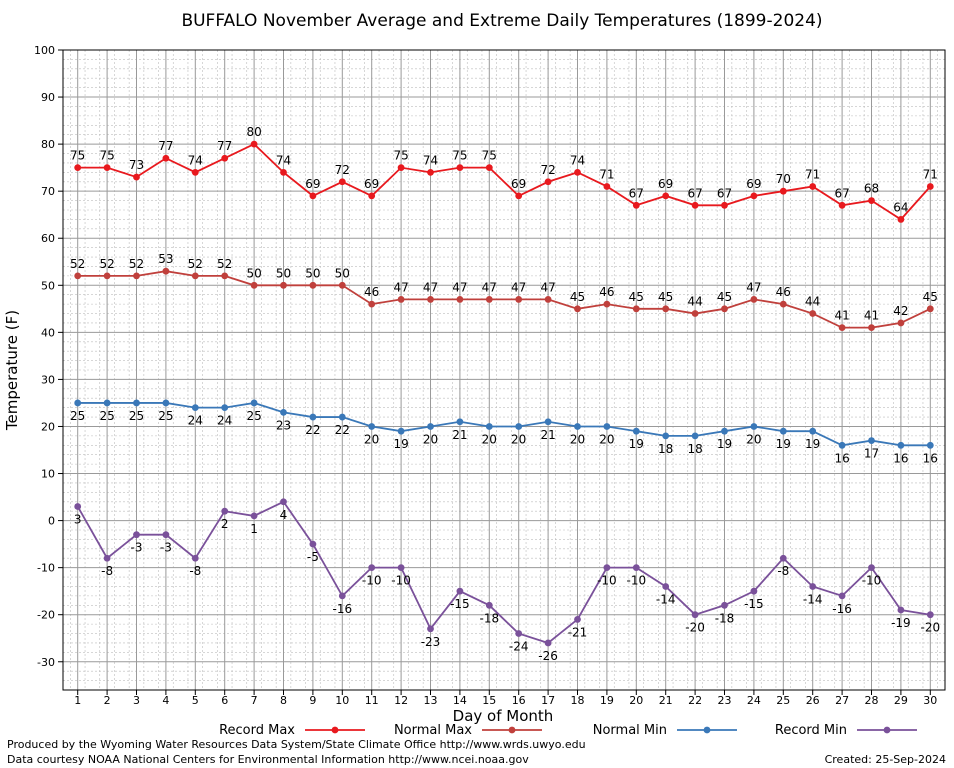 Image resolution: width=954 pixels, height=768 pixels. What do you see at coordinates (666, 700) in the screenshot?
I see `x-tick-label: 21` at bounding box center [666, 700].